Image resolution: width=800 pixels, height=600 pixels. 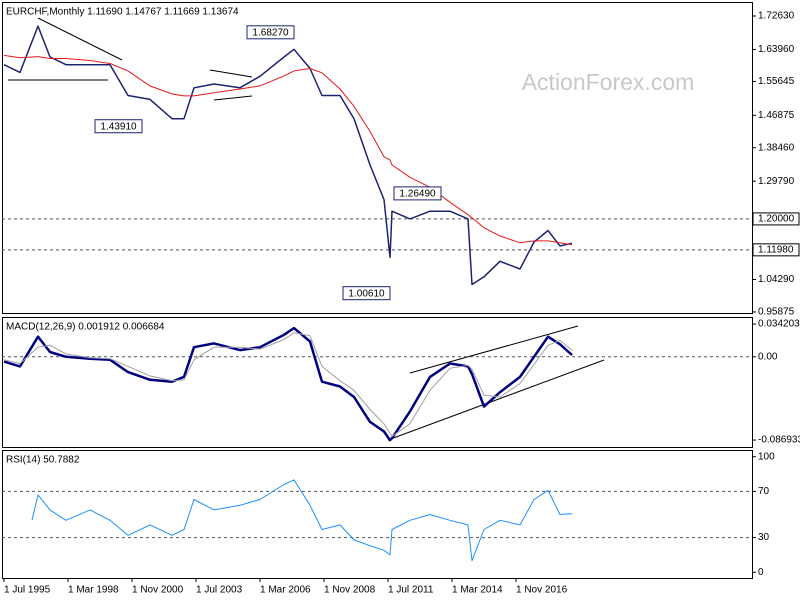 What do you see at coordinates (766, 456) in the screenshot?
I see `y-tick-label: 100` at bounding box center [766, 456].